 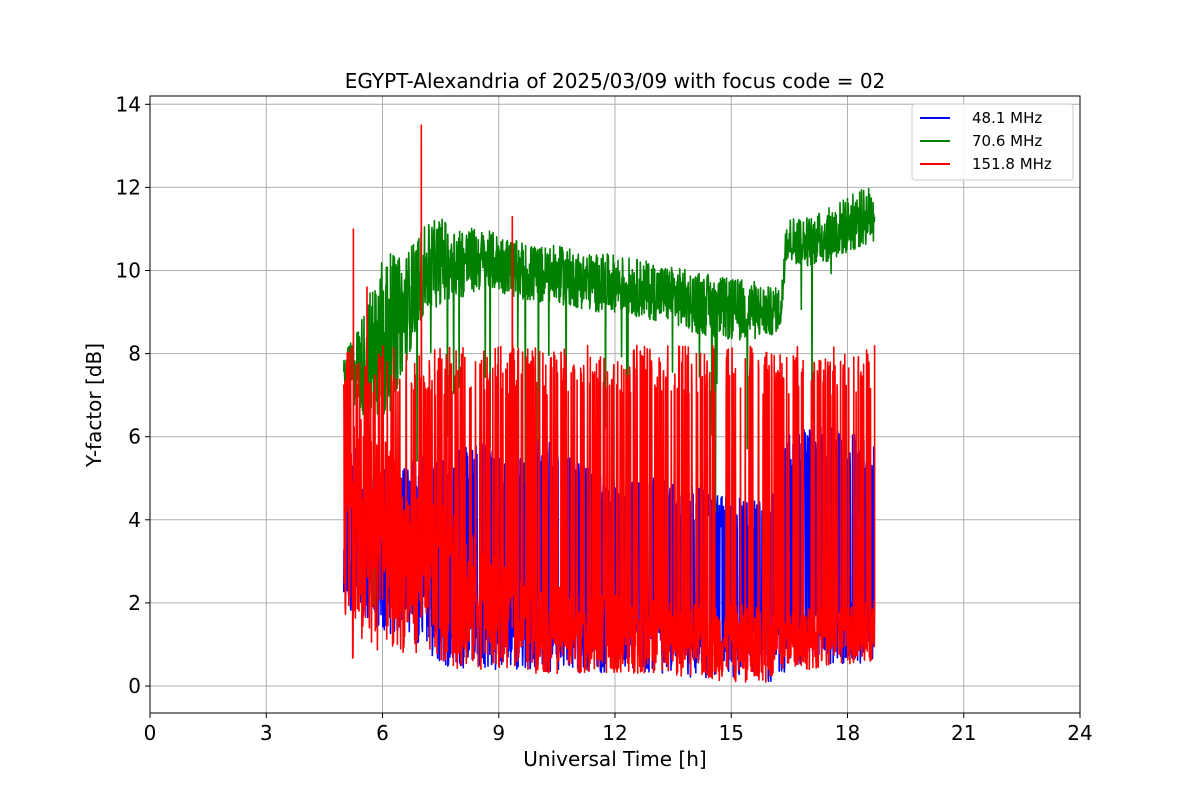 What do you see at coordinates (1012, 164) in the screenshot?
I see `legend-label: 151.8 MHz` at bounding box center [1012, 164].